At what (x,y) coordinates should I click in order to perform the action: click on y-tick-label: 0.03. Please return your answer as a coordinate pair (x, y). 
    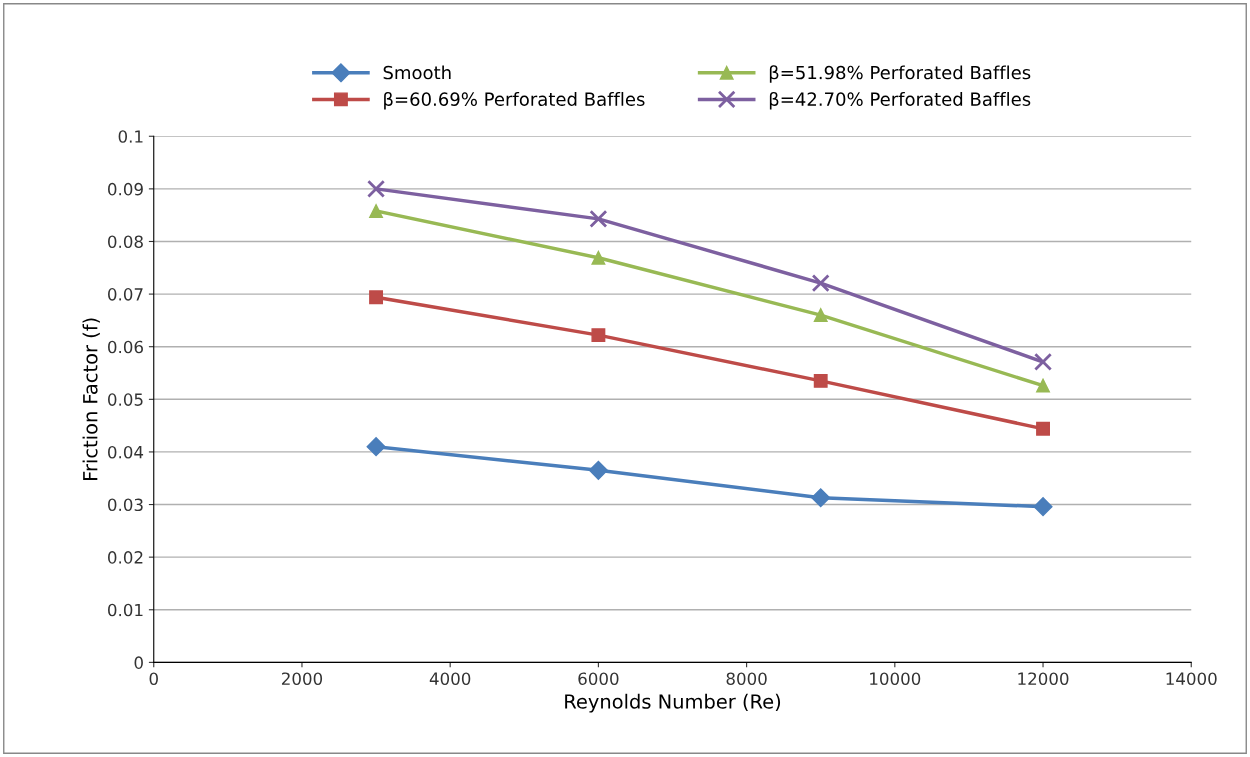
    Looking at the image, I should click on (125, 505).